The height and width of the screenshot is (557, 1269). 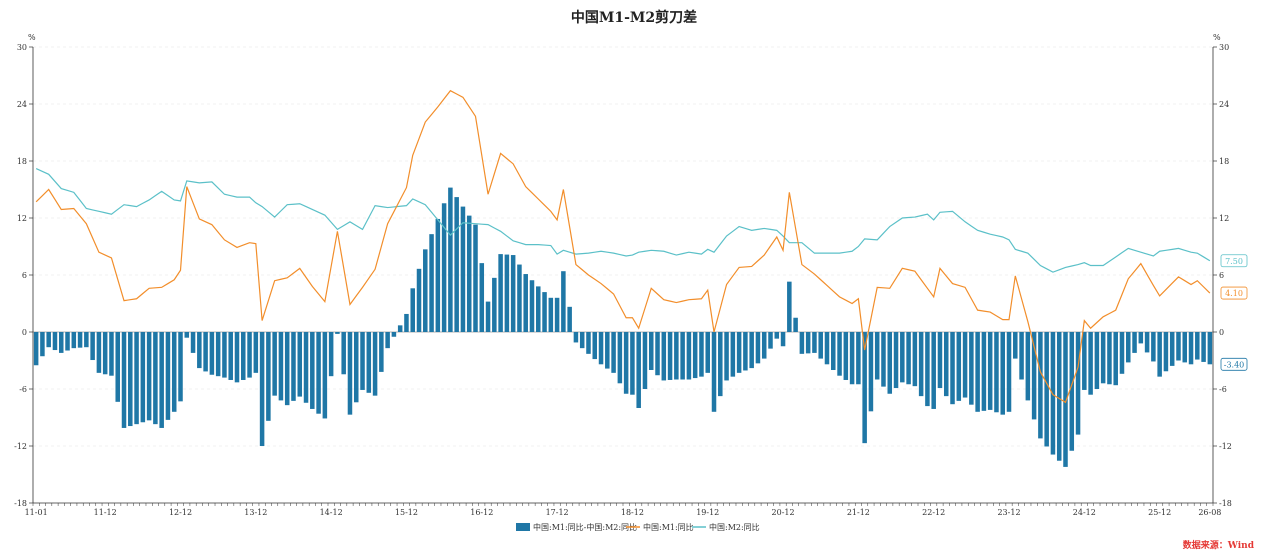 I want to click on end-label-m1: 4.10, so click(x=1234, y=293).